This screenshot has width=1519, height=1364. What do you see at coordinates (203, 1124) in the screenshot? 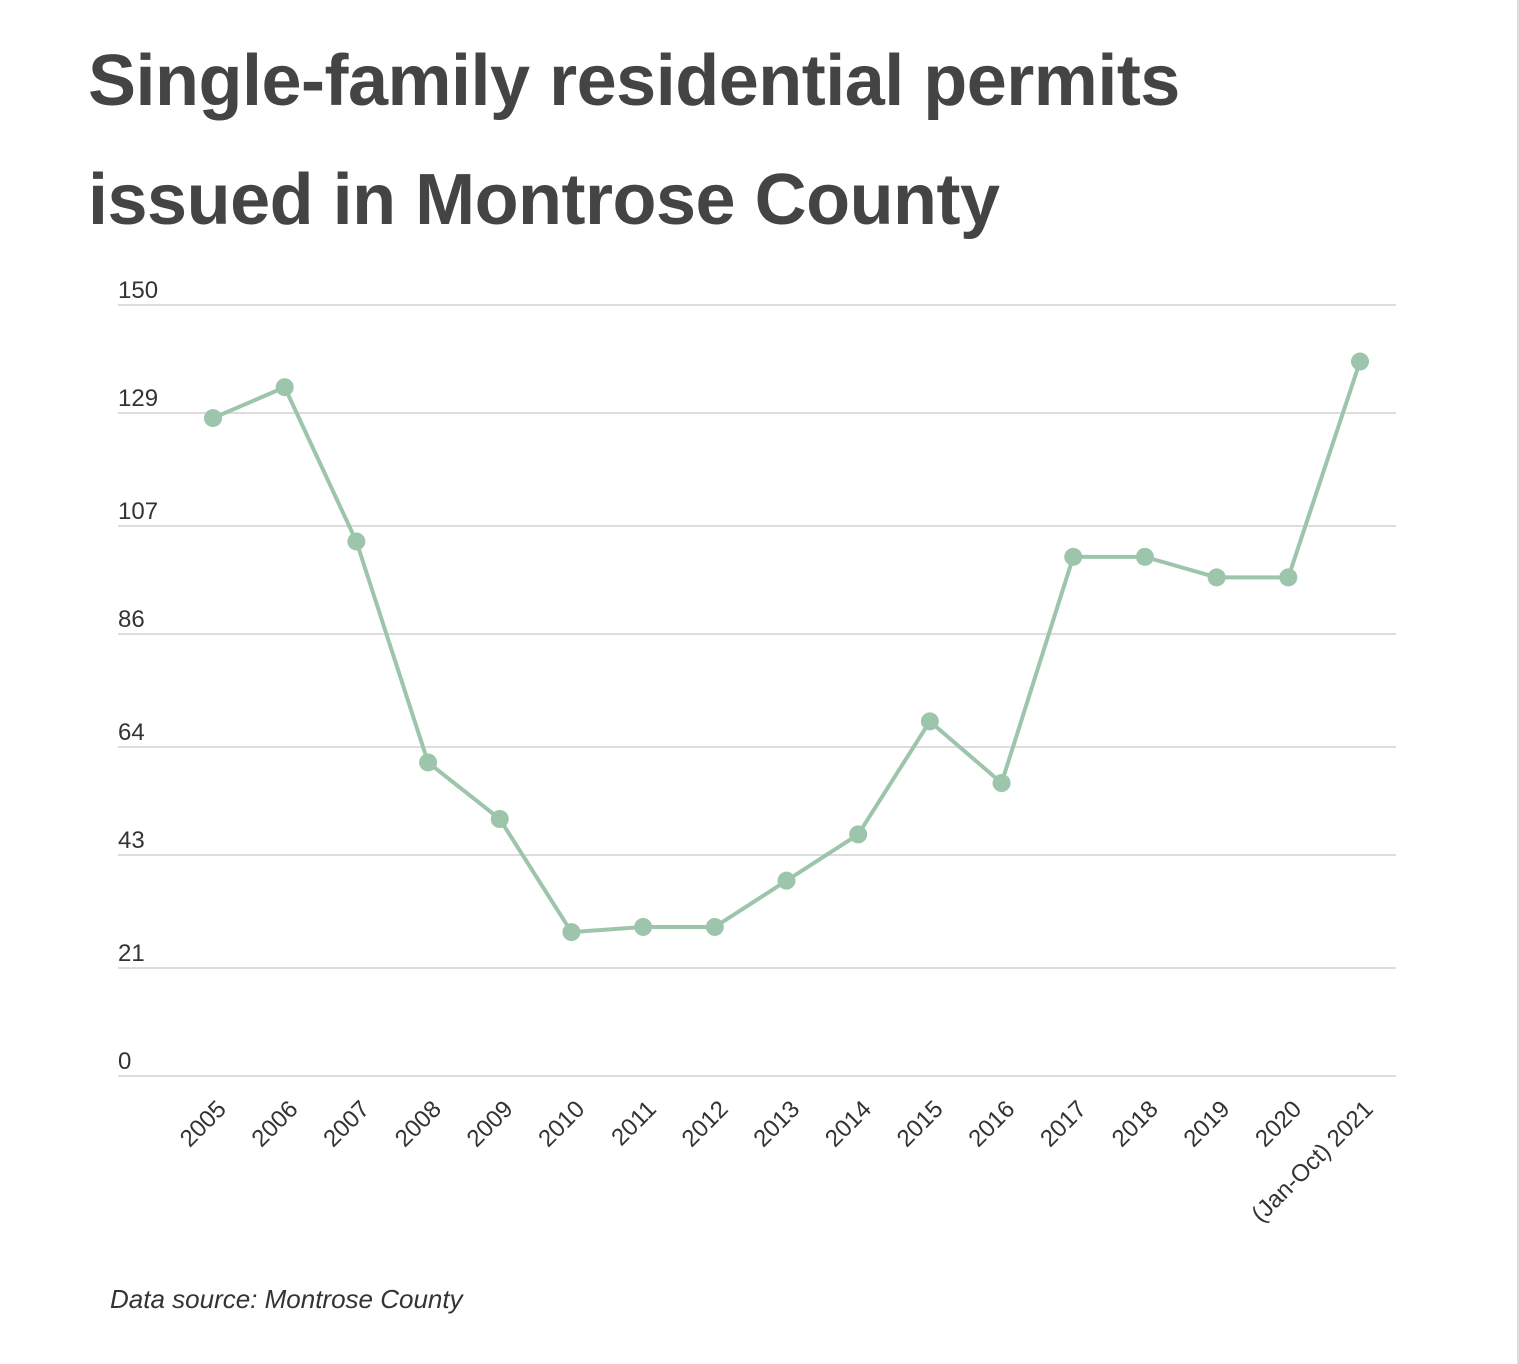
I see `x-tick-label: 2005` at bounding box center [203, 1124].